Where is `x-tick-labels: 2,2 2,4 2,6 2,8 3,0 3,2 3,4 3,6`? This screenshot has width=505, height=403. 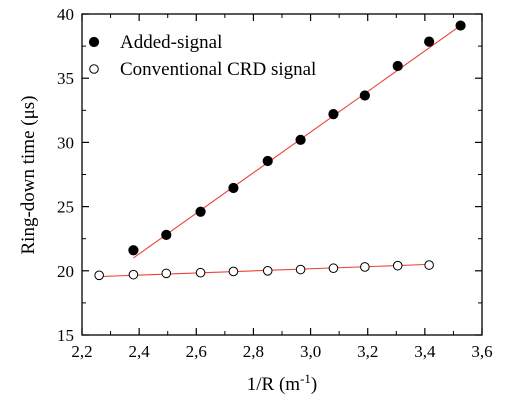
x-tick-labels: 2,2 2,4 2,6 2,8 3,0 3,2 3,4 3,6 is located at coordinates (281, 351).